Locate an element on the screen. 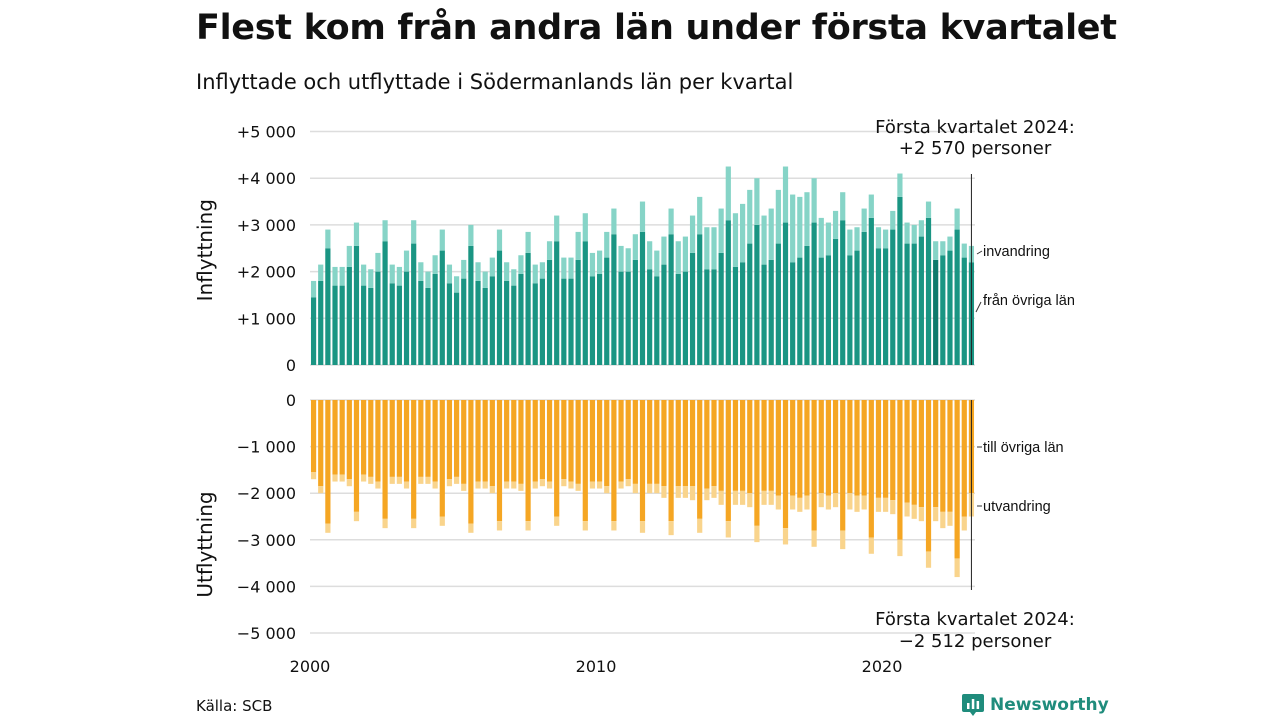  y-tick-label-top: +2 000 is located at coordinates (266, 272).